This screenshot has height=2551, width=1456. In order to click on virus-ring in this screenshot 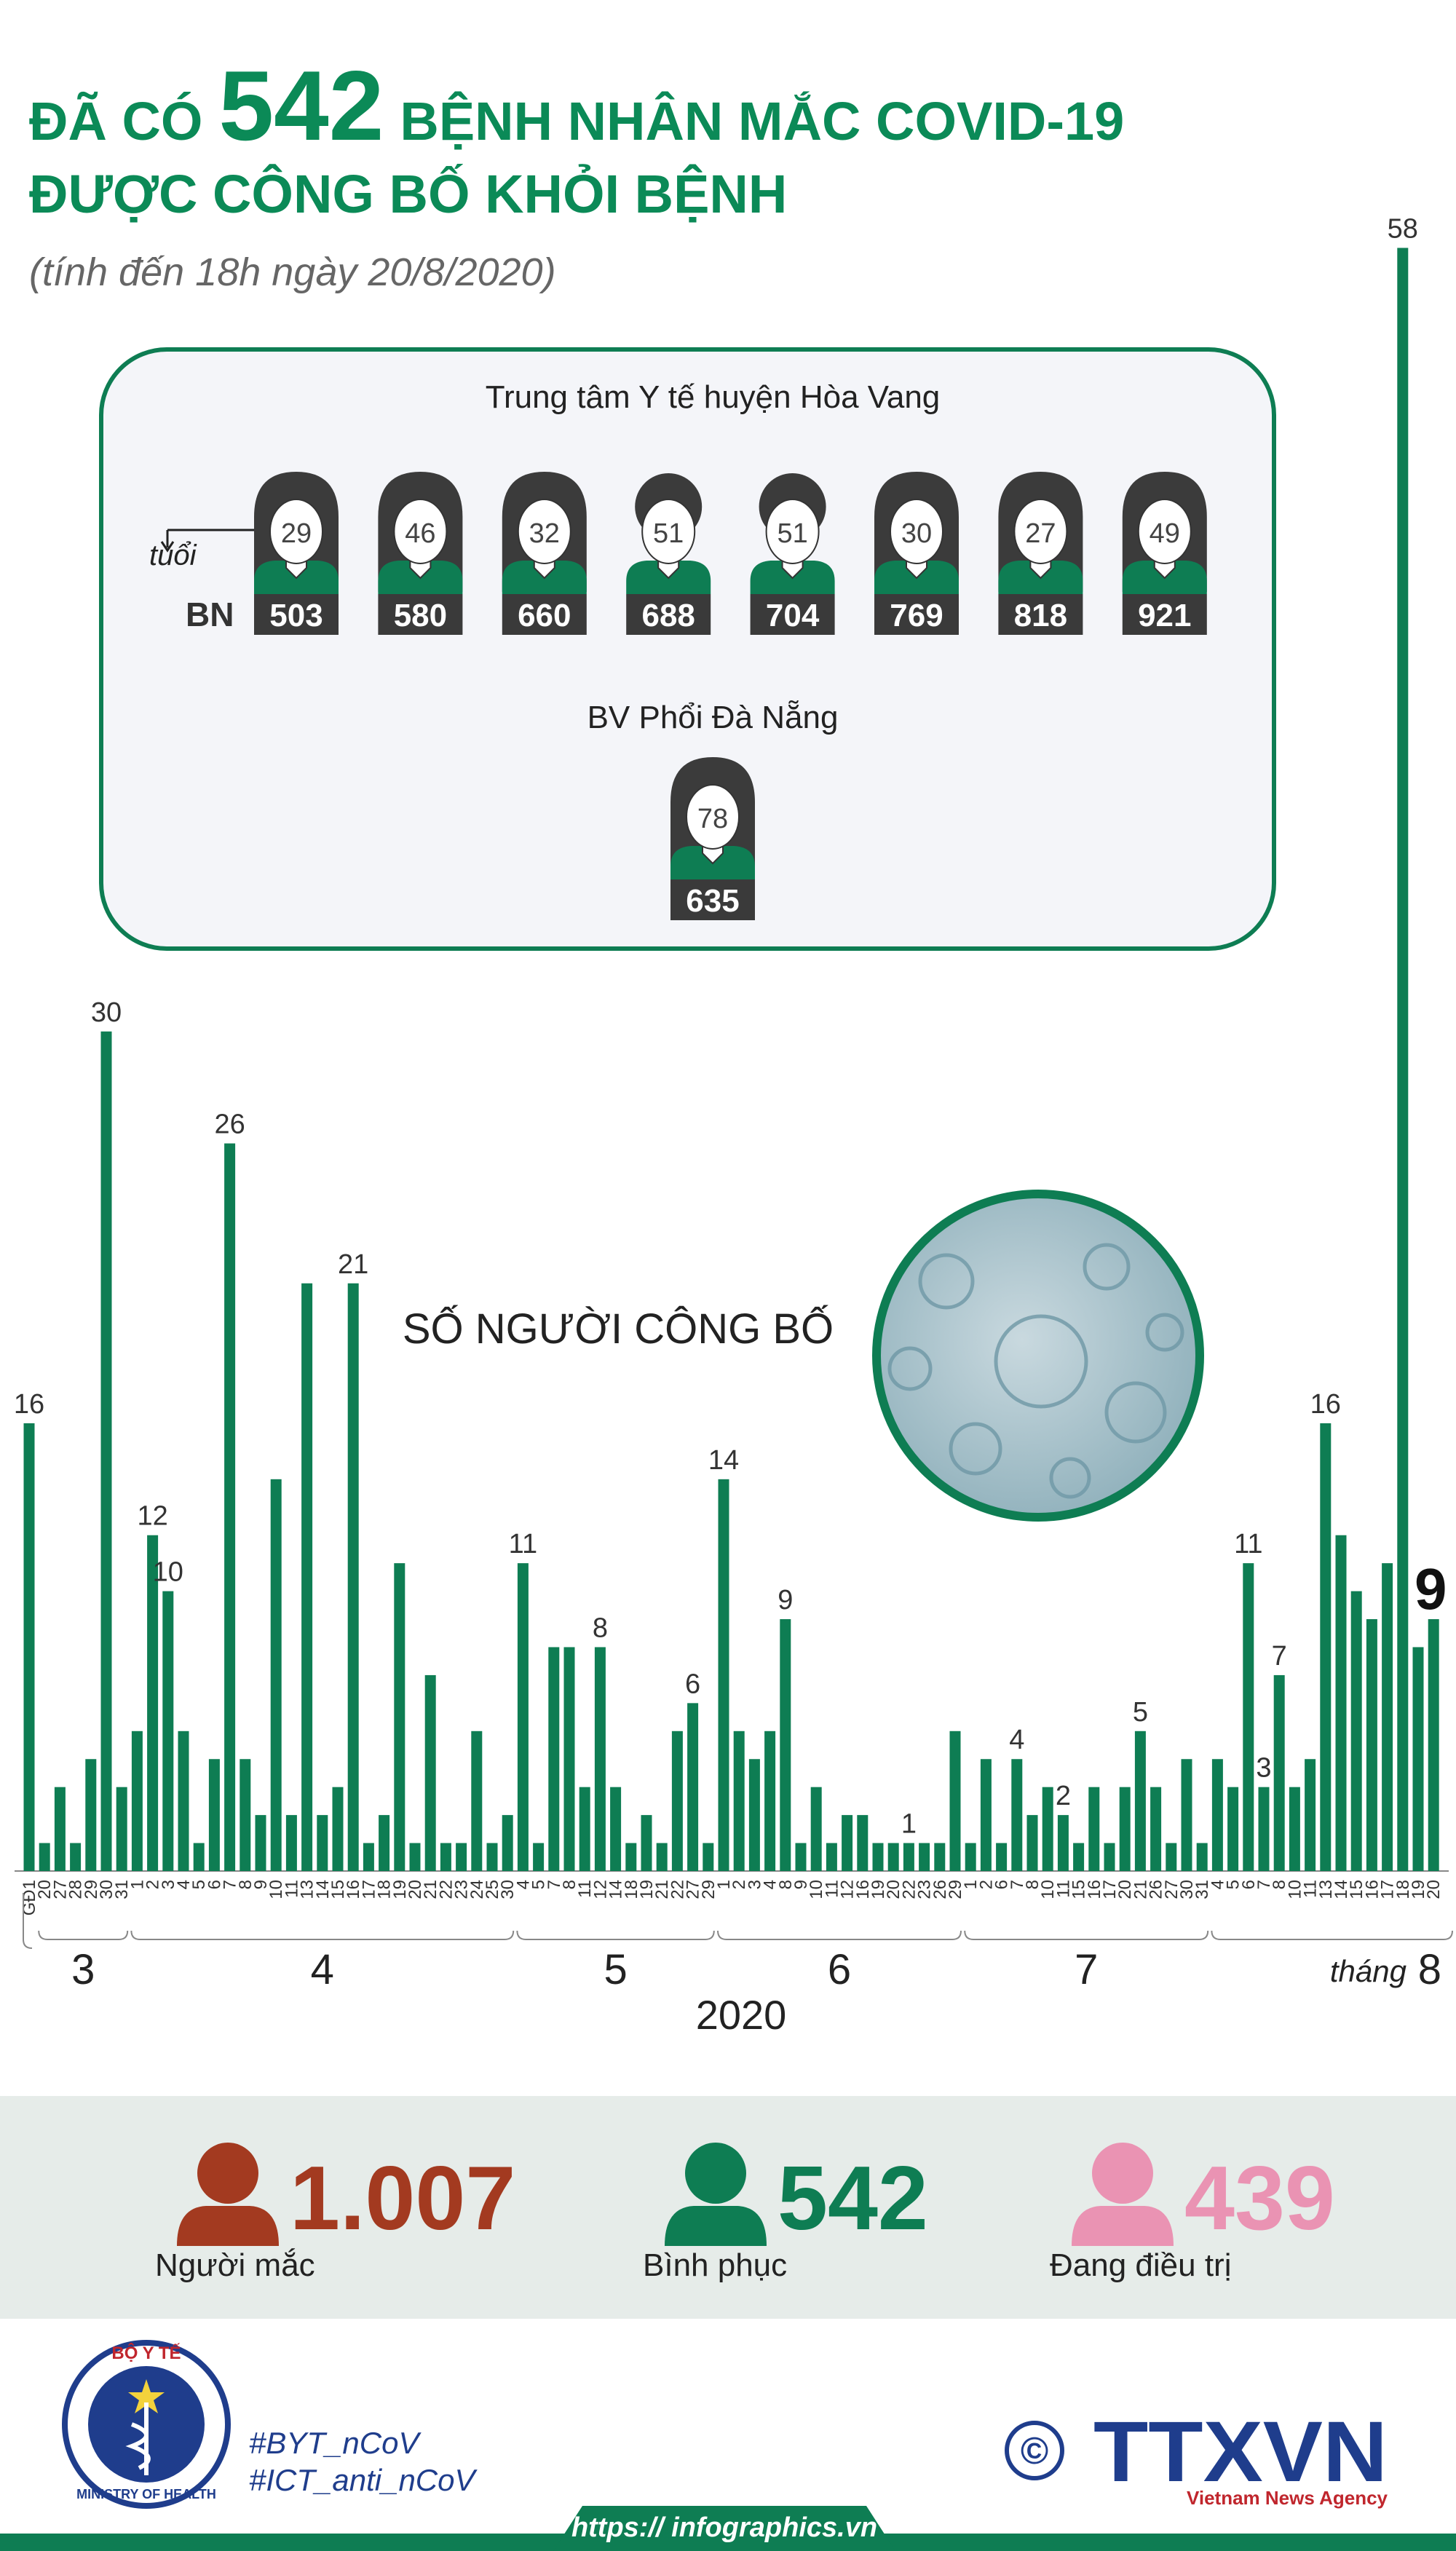, I will do `click(1038, 1356)`.